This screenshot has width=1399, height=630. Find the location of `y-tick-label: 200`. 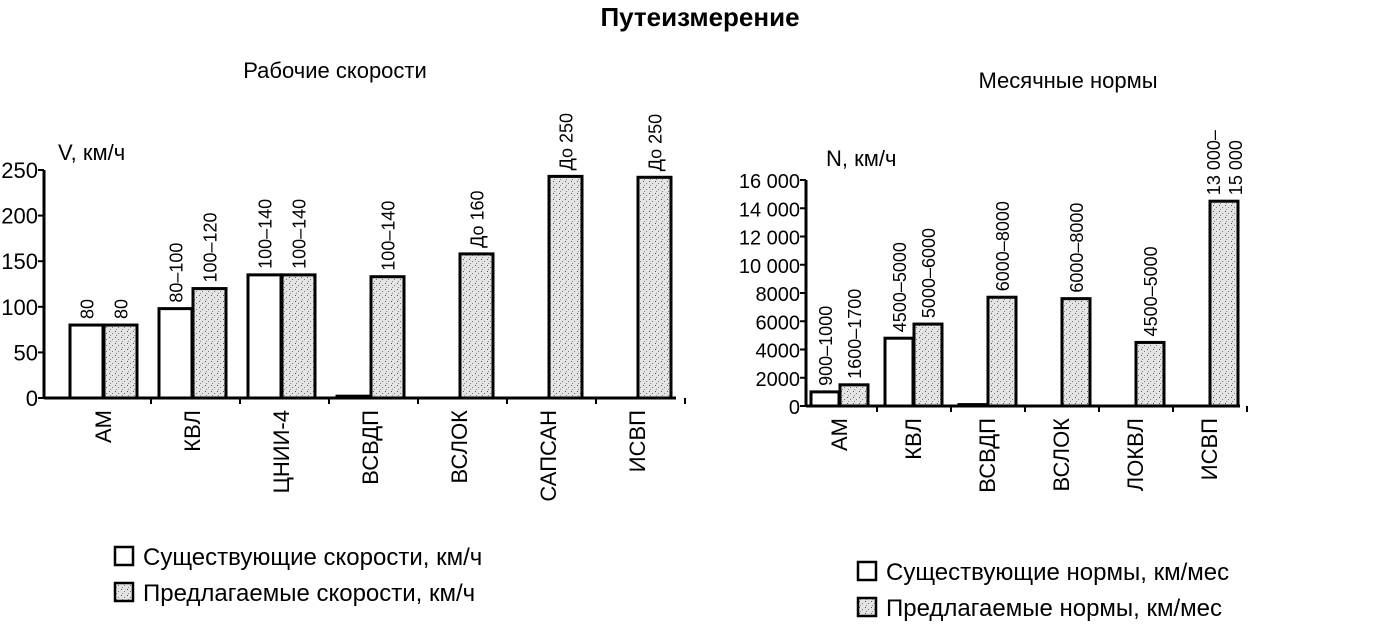

y-tick-label: 200 is located at coordinates (19, 216).